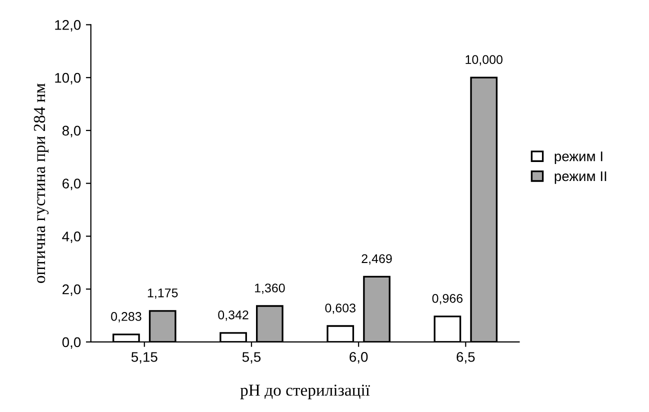  I want to click on x-tick-label: 5,15, so click(144, 358).